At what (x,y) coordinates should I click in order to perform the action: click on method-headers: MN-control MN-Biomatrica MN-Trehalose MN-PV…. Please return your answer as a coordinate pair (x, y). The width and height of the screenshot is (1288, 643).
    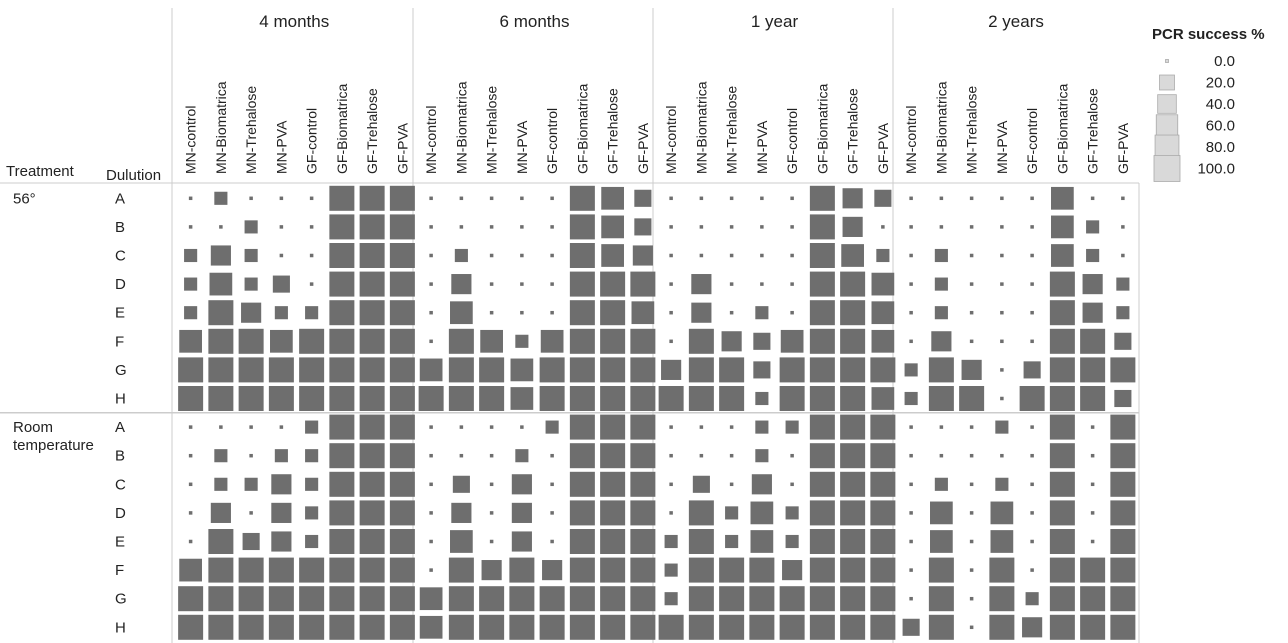
    Looking at the image, I should click on (657, 127).